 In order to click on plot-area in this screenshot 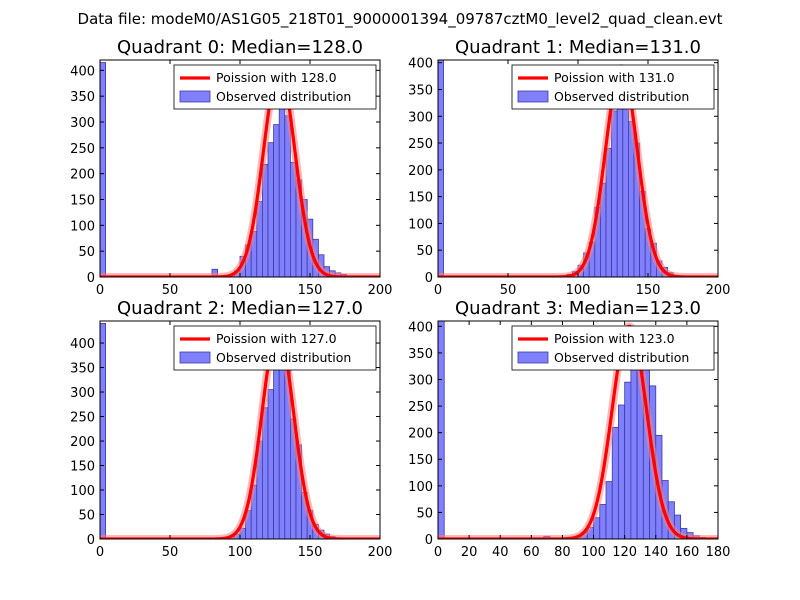, I will do `click(578, 430)`.